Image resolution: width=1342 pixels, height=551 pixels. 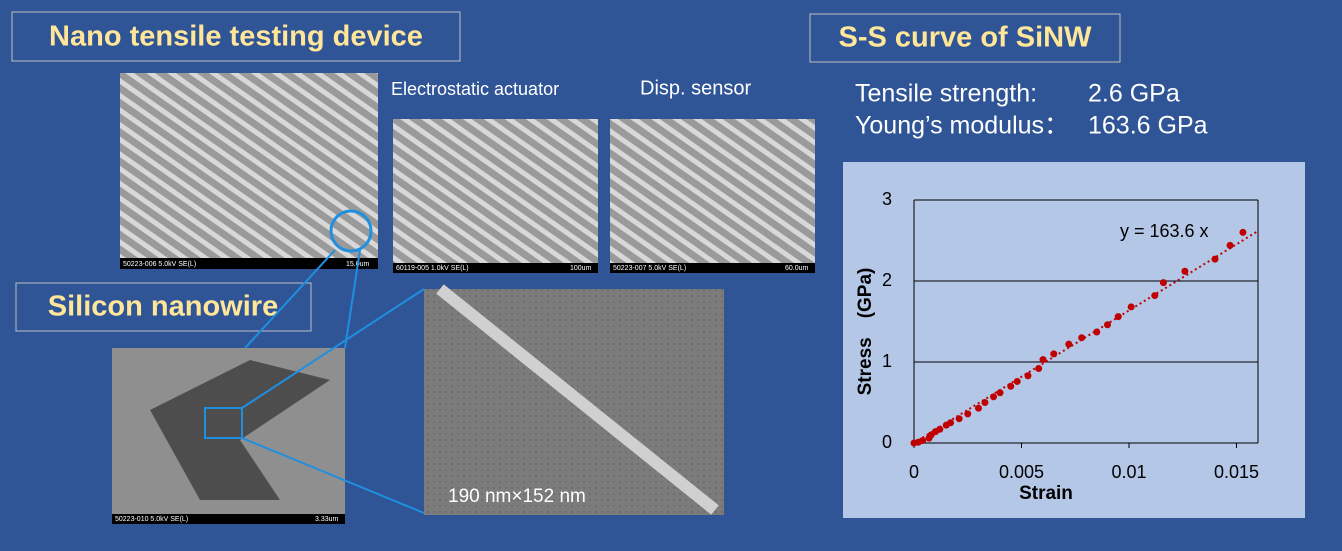 I want to click on device-title-box: Nano tensile testing device, so click(x=236, y=36).